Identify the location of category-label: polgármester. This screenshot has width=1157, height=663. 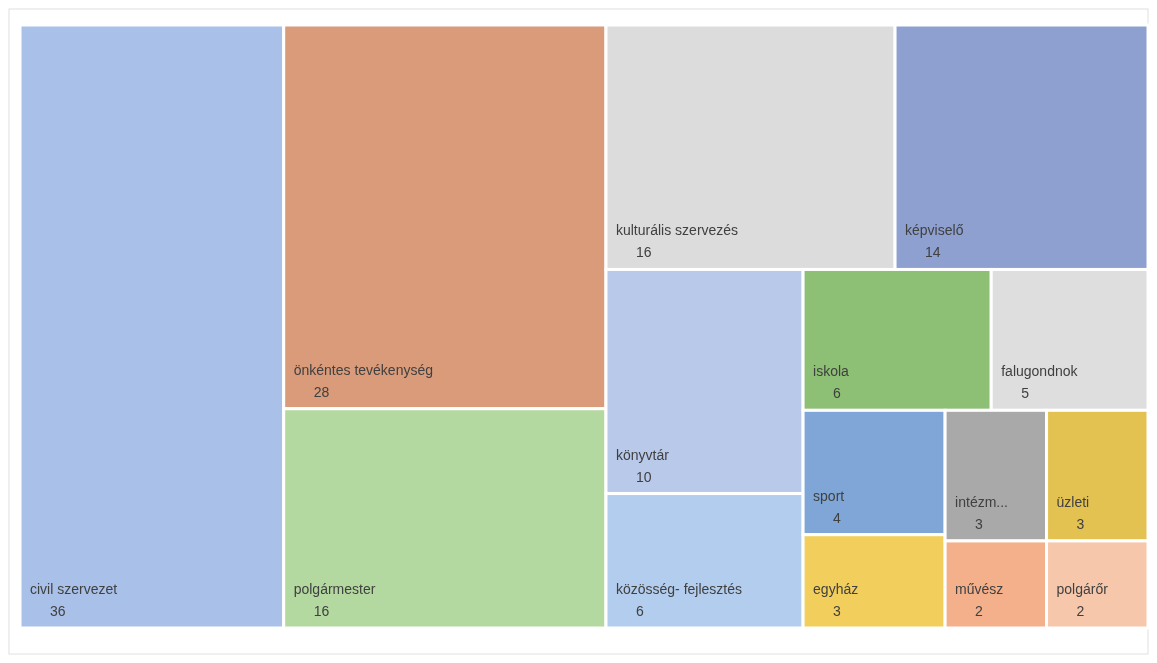
(334, 589).